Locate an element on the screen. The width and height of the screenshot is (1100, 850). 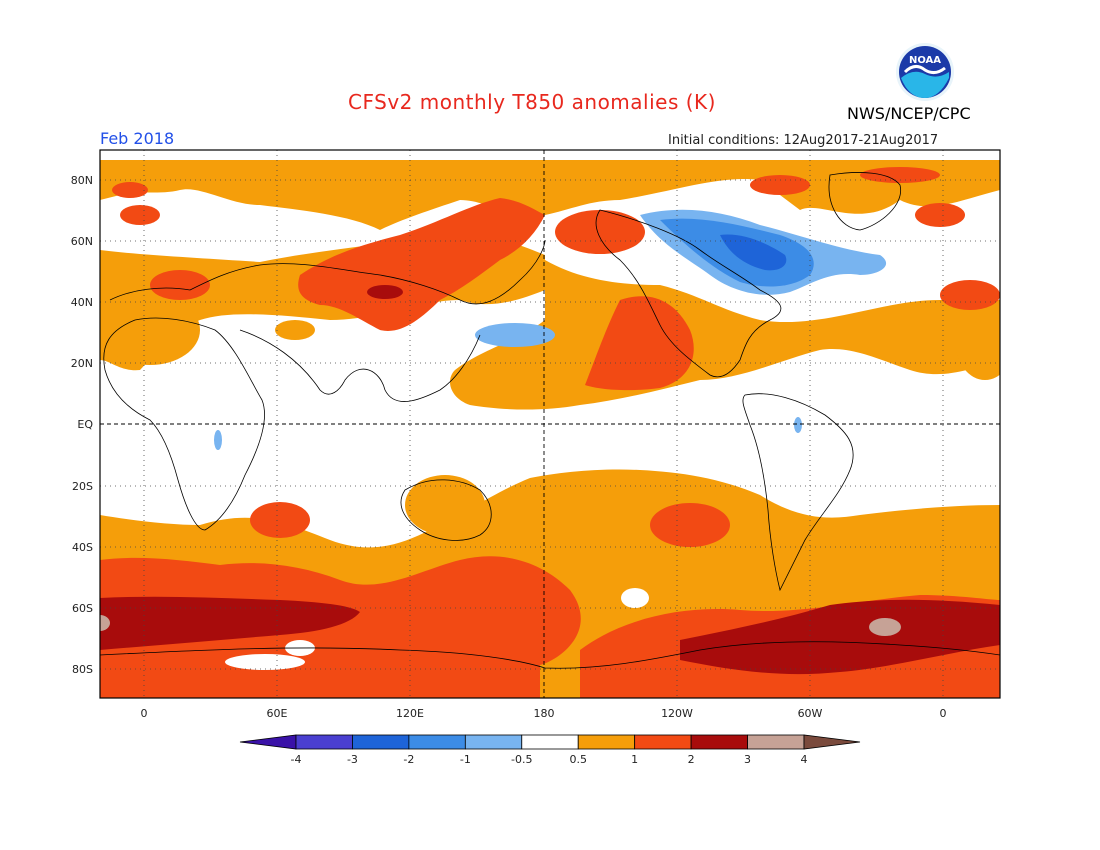
valid-month-label: Feb 2018 is located at coordinates (137, 138).